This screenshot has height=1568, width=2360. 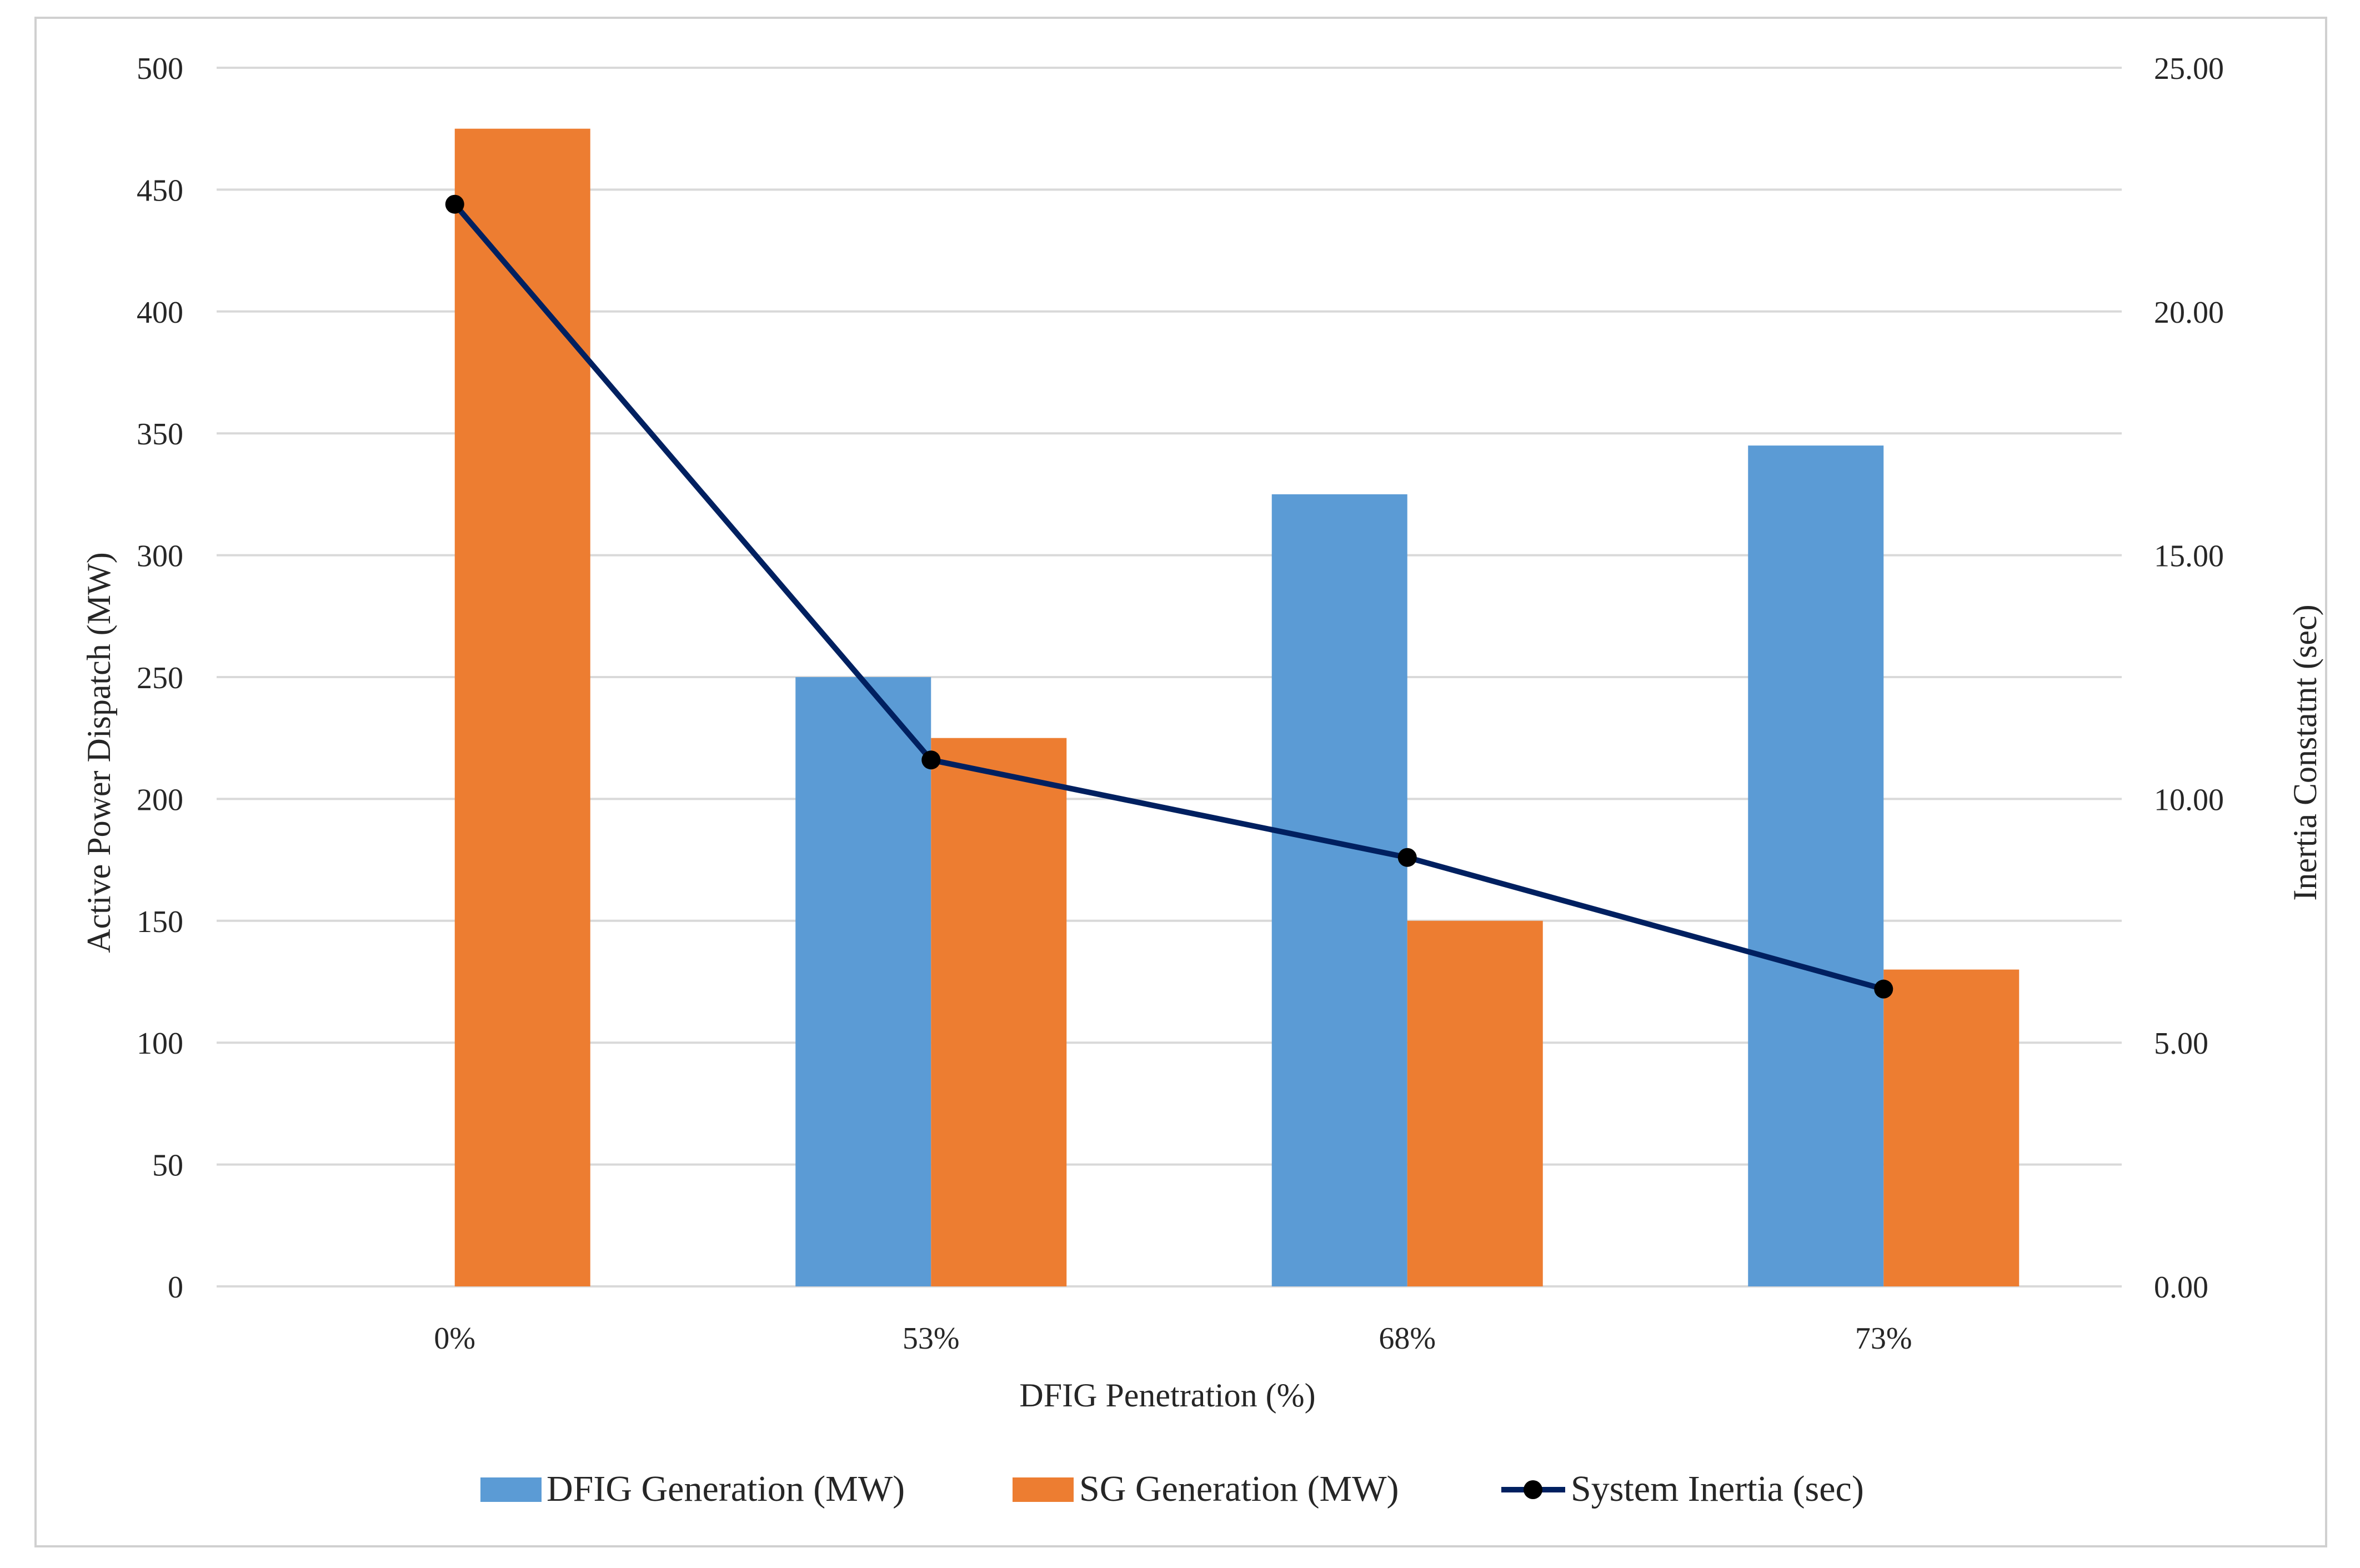 What do you see at coordinates (2189, 800) in the screenshot?
I see `y2-tick-label: 10.00` at bounding box center [2189, 800].